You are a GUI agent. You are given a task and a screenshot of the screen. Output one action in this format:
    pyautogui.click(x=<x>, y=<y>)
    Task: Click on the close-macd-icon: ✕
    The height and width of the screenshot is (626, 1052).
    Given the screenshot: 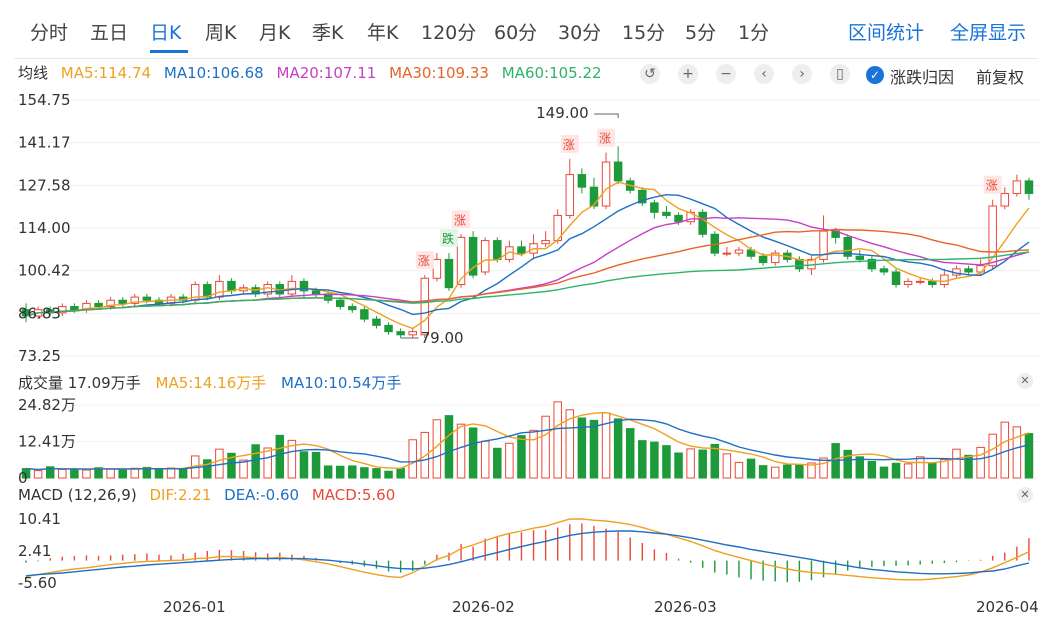 What is the action you would take?
    pyautogui.click(x=1025, y=495)
    